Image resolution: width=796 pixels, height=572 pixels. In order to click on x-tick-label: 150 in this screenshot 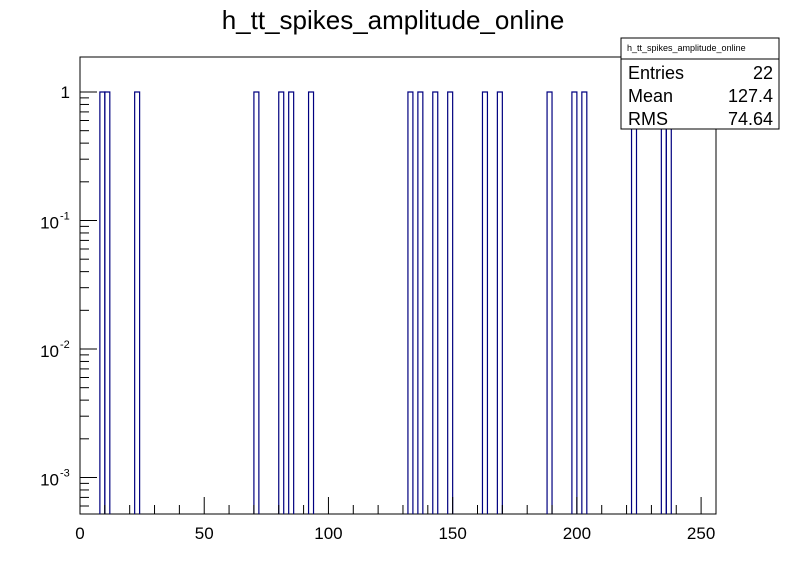, I will do `click(452, 533)`.